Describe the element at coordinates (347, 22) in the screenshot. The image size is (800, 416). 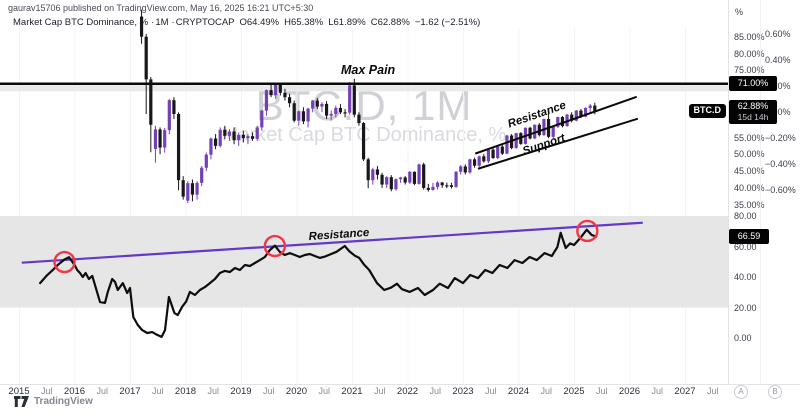
I see `legend-low: L61.89%` at that location.